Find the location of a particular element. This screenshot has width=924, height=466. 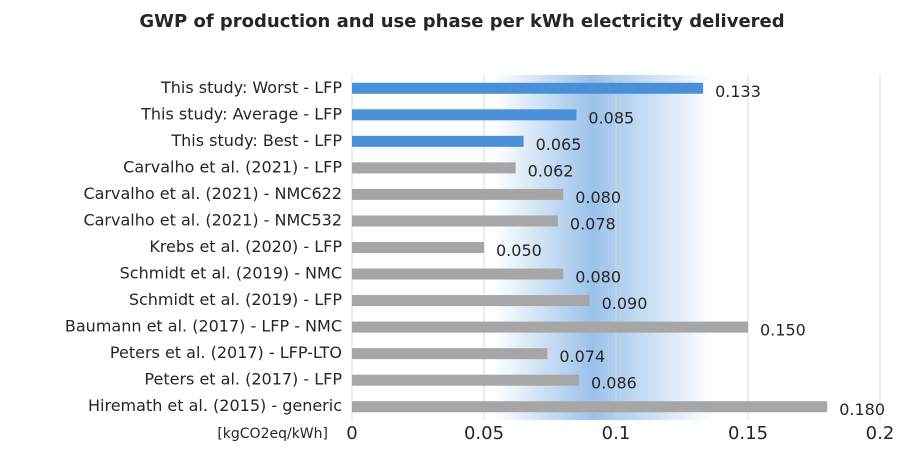

value-label: 0.133 is located at coordinates (738, 91).